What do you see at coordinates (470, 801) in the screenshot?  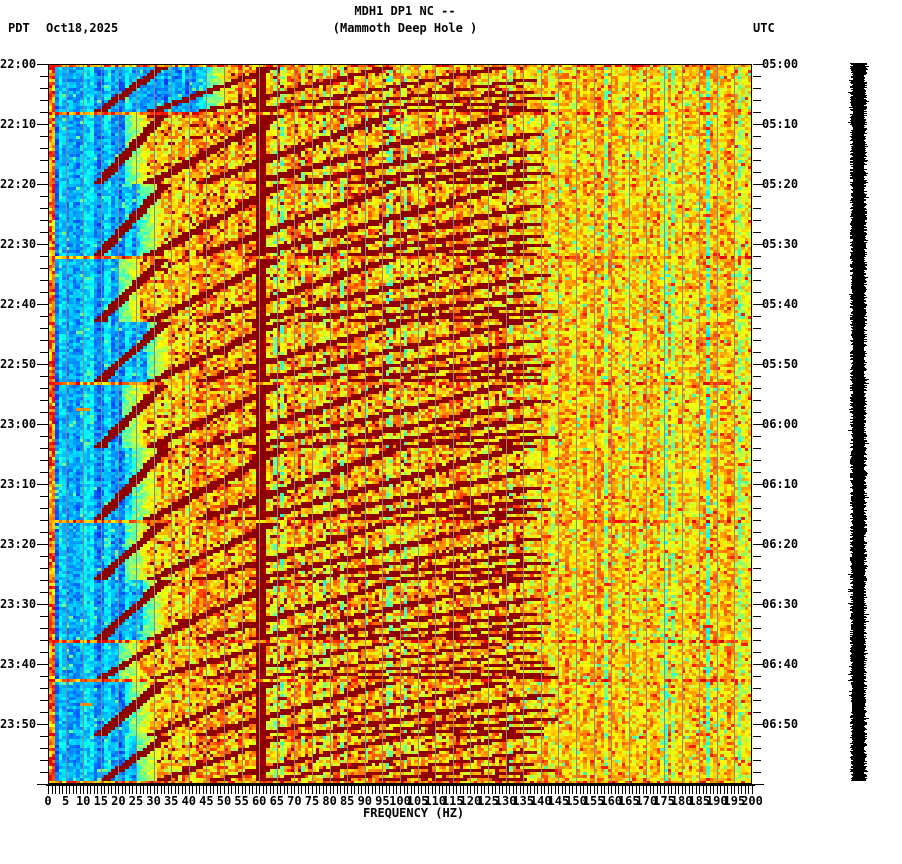 I see `x-axis-tick-label: 120` at bounding box center [470, 801].